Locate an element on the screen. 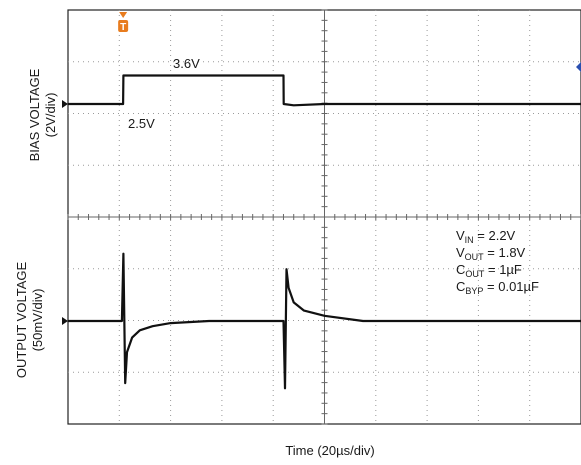 This screenshot has height=465, width=581. trigger-marker is located at coordinates (123, 26).